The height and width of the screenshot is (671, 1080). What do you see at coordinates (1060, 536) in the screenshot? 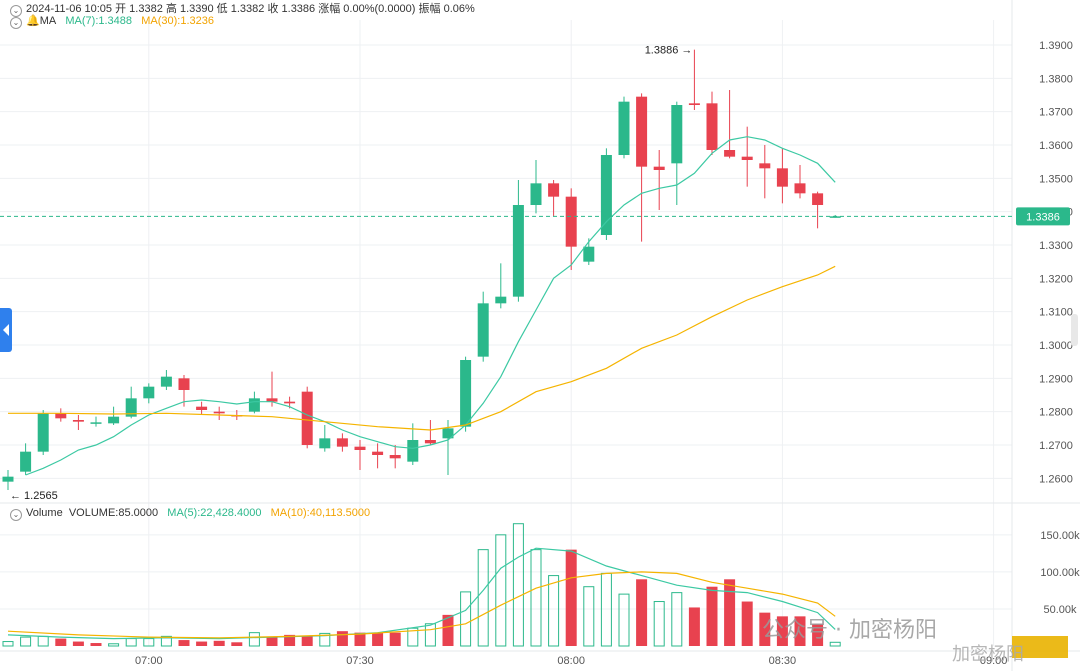
I see `volume-tick-label: 150.00k` at bounding box center [1060, 536].